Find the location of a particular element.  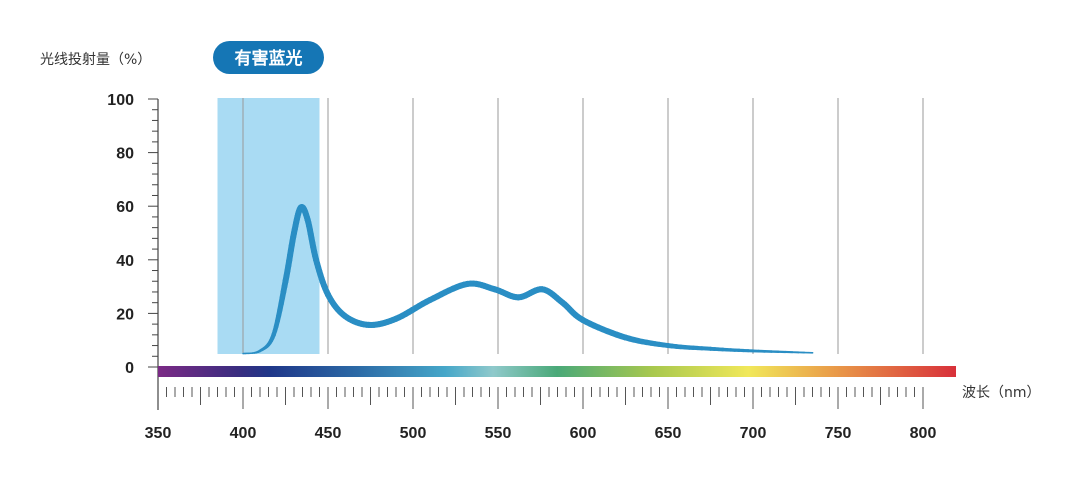

x-tick-label: 550 is located at coordinates (498, 433).